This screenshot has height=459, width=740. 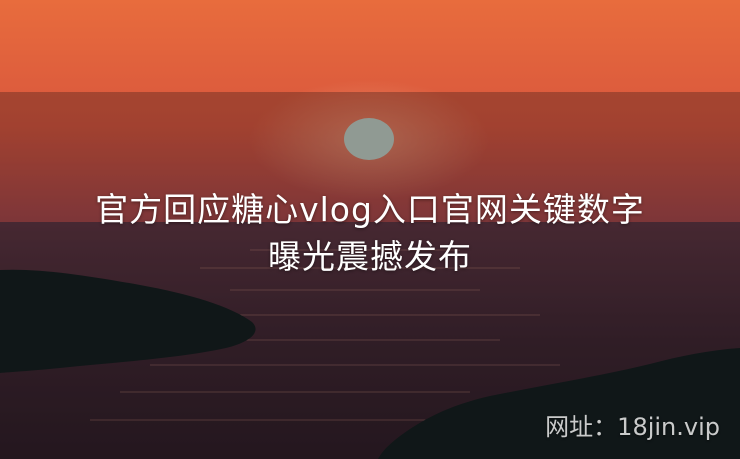 What do you see at coordinates (559, 403) in the screenshot?
I see `right-headland` at bounding box center [559, 403].